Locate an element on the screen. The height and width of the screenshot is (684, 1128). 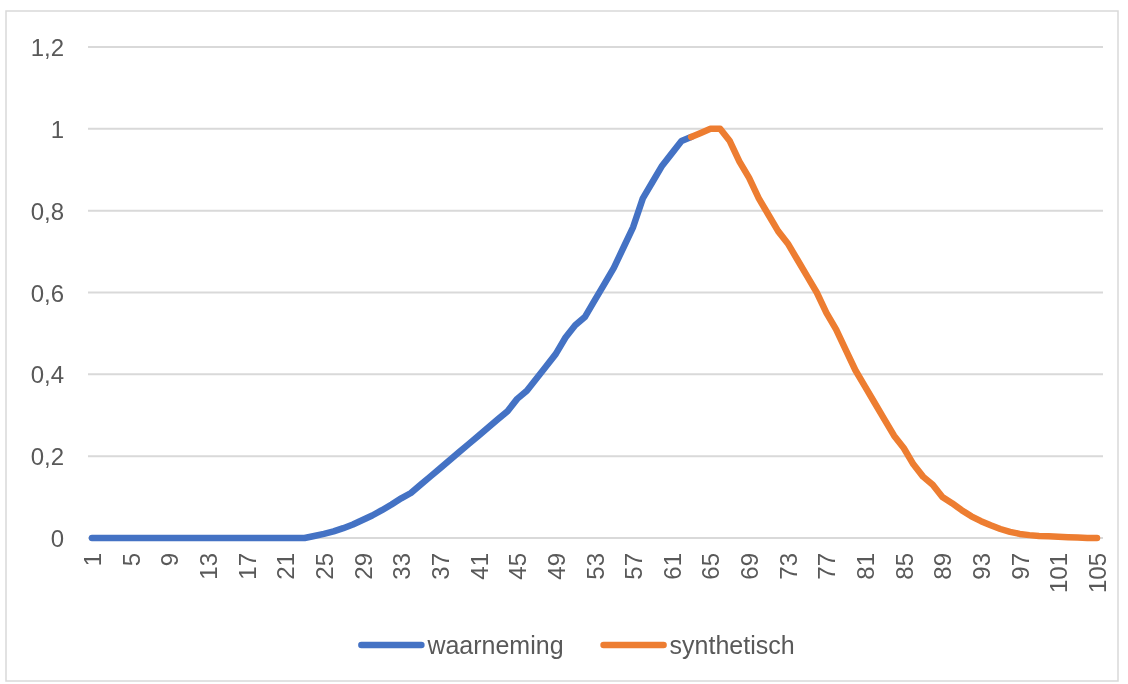
x-tick-label: 5 is located at coordinates (131, 560).